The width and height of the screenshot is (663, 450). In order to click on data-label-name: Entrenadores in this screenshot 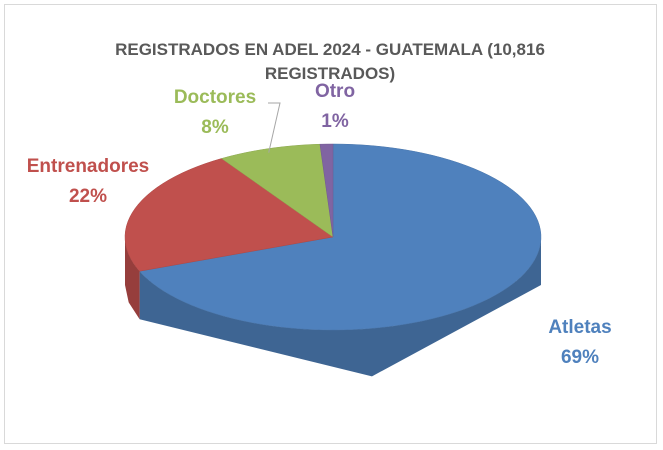, I will do `click(88, 166)`.